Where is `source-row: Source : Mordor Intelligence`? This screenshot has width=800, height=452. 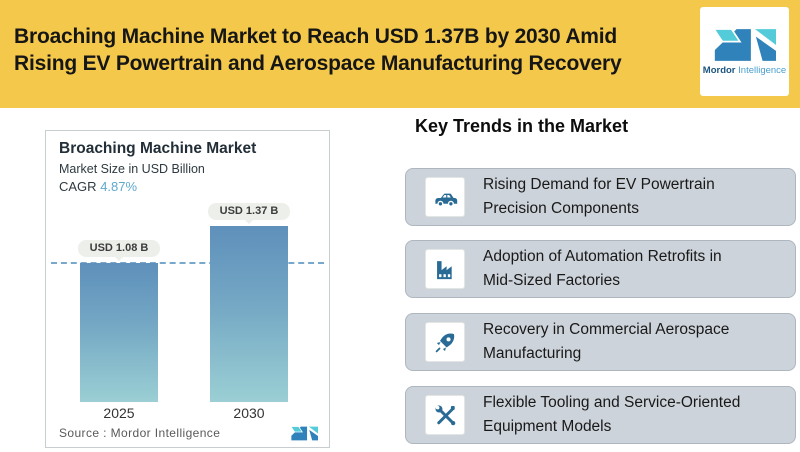
source-row: Source : Mordor Intelligence is located at coordinates (188, 433).